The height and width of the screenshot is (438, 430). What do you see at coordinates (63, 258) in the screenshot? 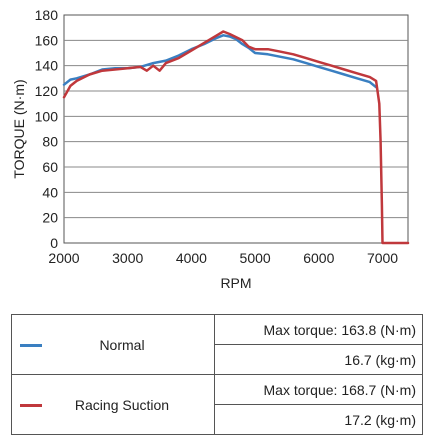
I see `x-tick-2000: 2000` at bounding box center [63, 258].